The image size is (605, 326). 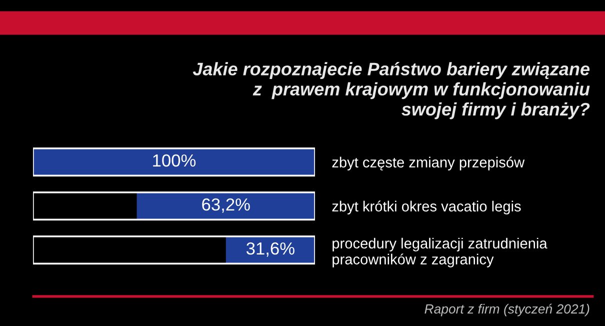 I want to click on y-tick-label: zbyt częste zmiany przepisów, so click(x=428, y=163).